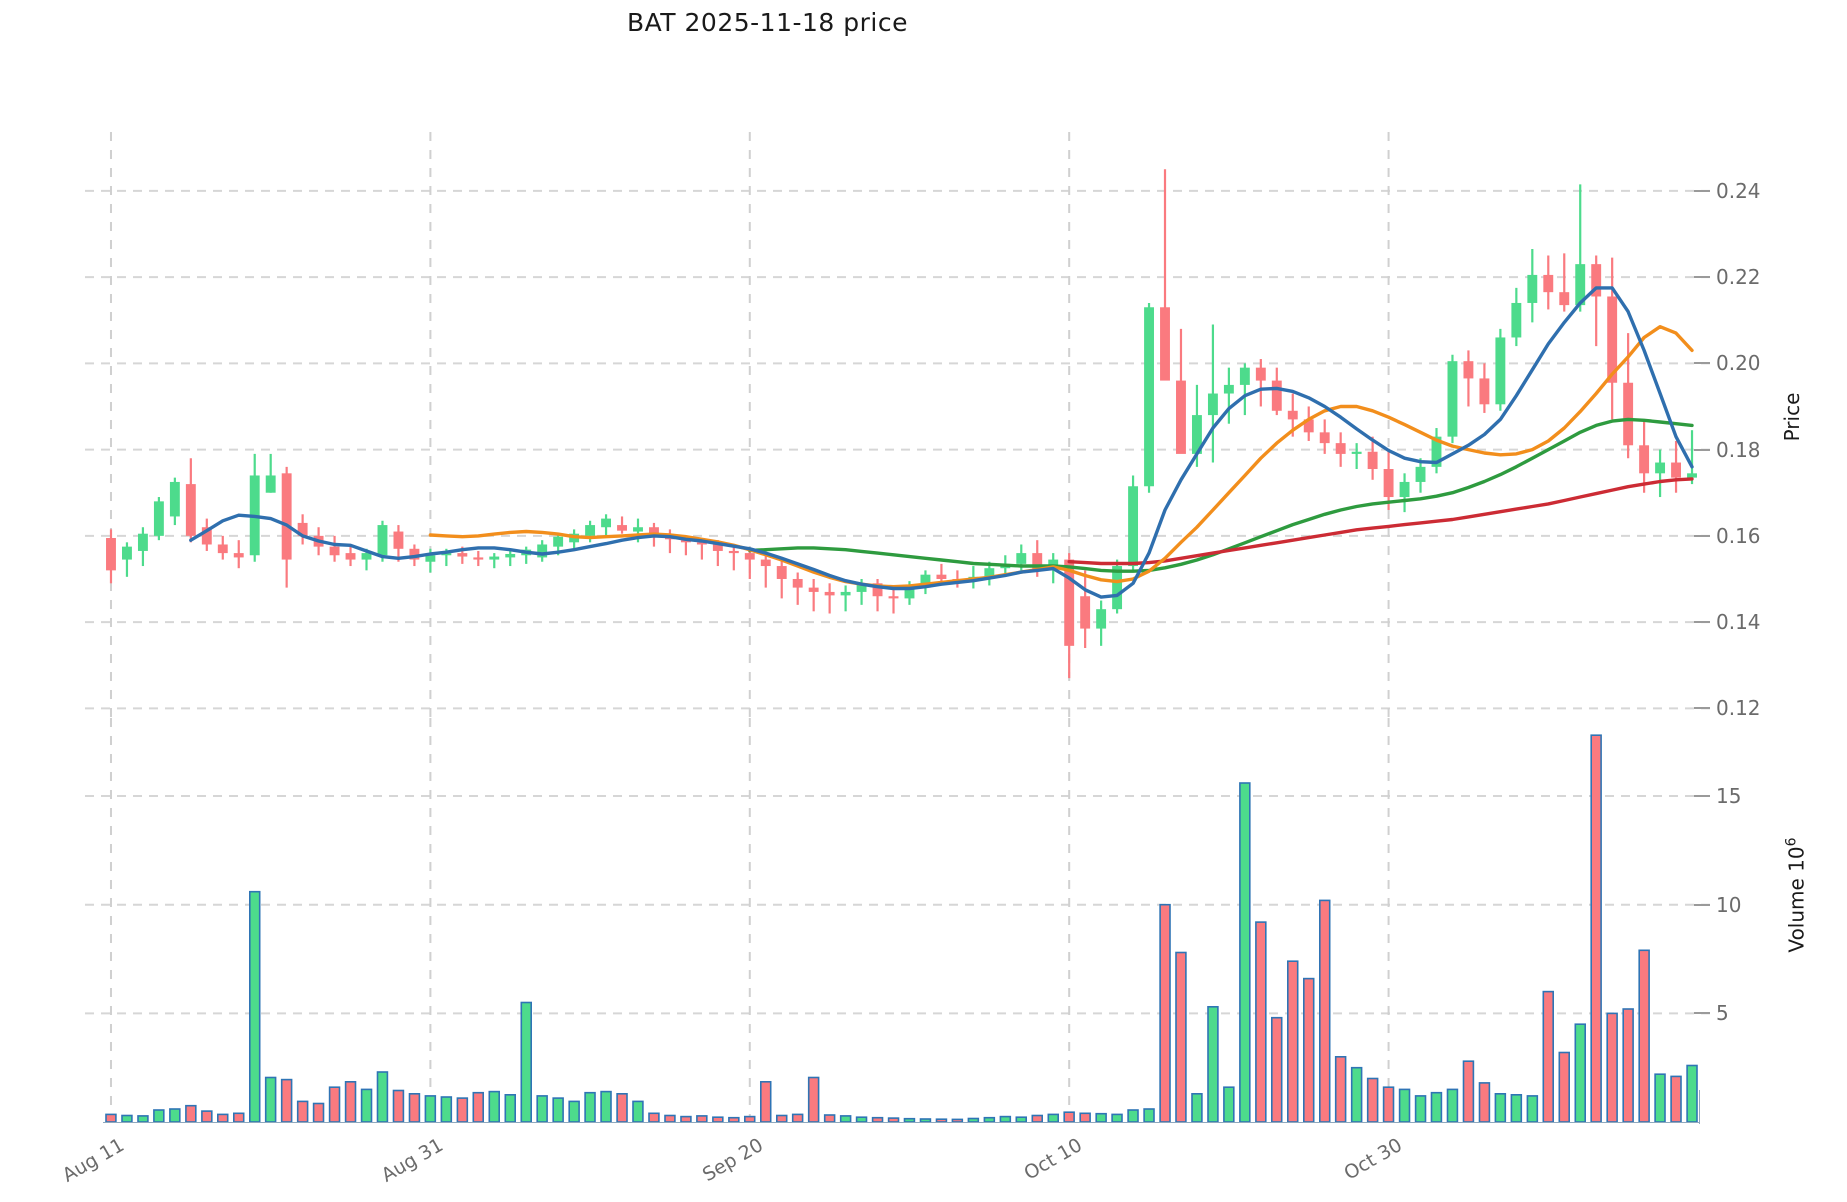 This screenshot has width=1847, height=1202. What do you see at coordinates (1729, 904) in the screenshot?
I see `volume-tick-label: 10` at bounding box center [1729, 904].